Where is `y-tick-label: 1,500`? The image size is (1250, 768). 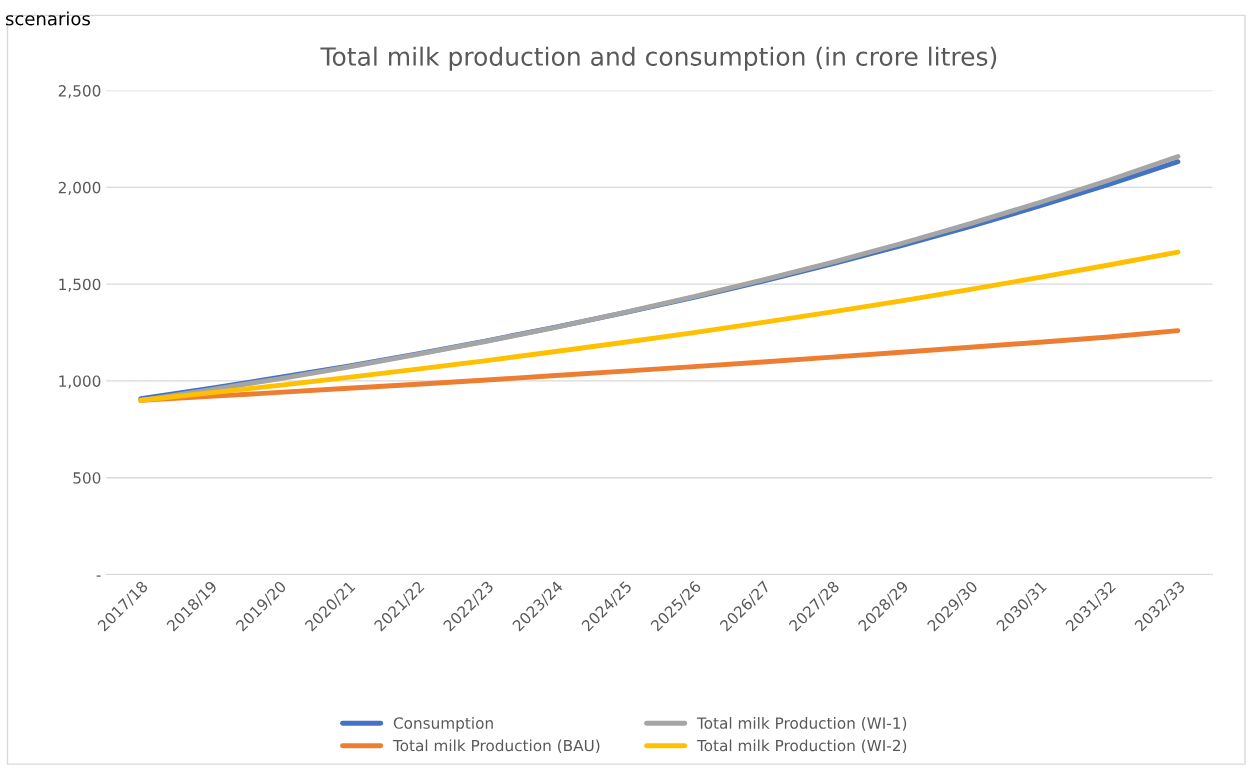 y-tick-label: 1,500 is located at coordinates (80, 285).